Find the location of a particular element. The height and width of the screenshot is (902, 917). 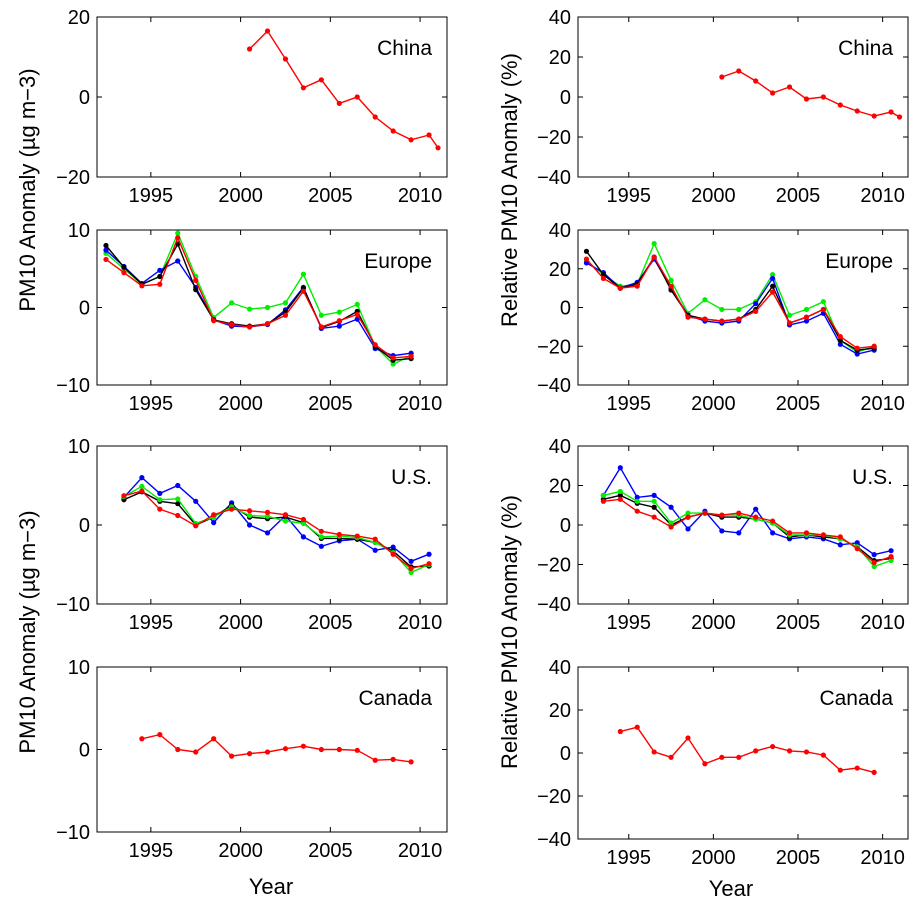

right-y-axis-label-top: Relative PM10 Anomaly (%) is located at coordinates (509, 190).